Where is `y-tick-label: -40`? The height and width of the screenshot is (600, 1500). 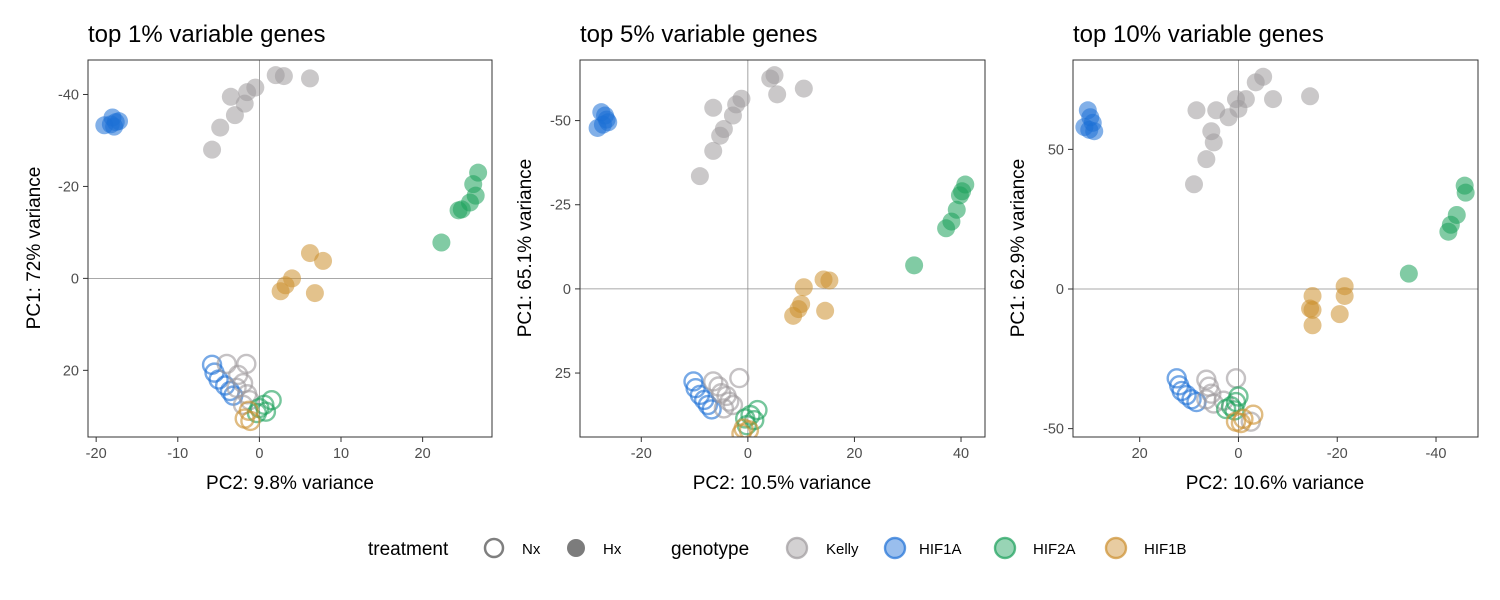 y-tick-label: -40 is located at coordinates (68, 95).